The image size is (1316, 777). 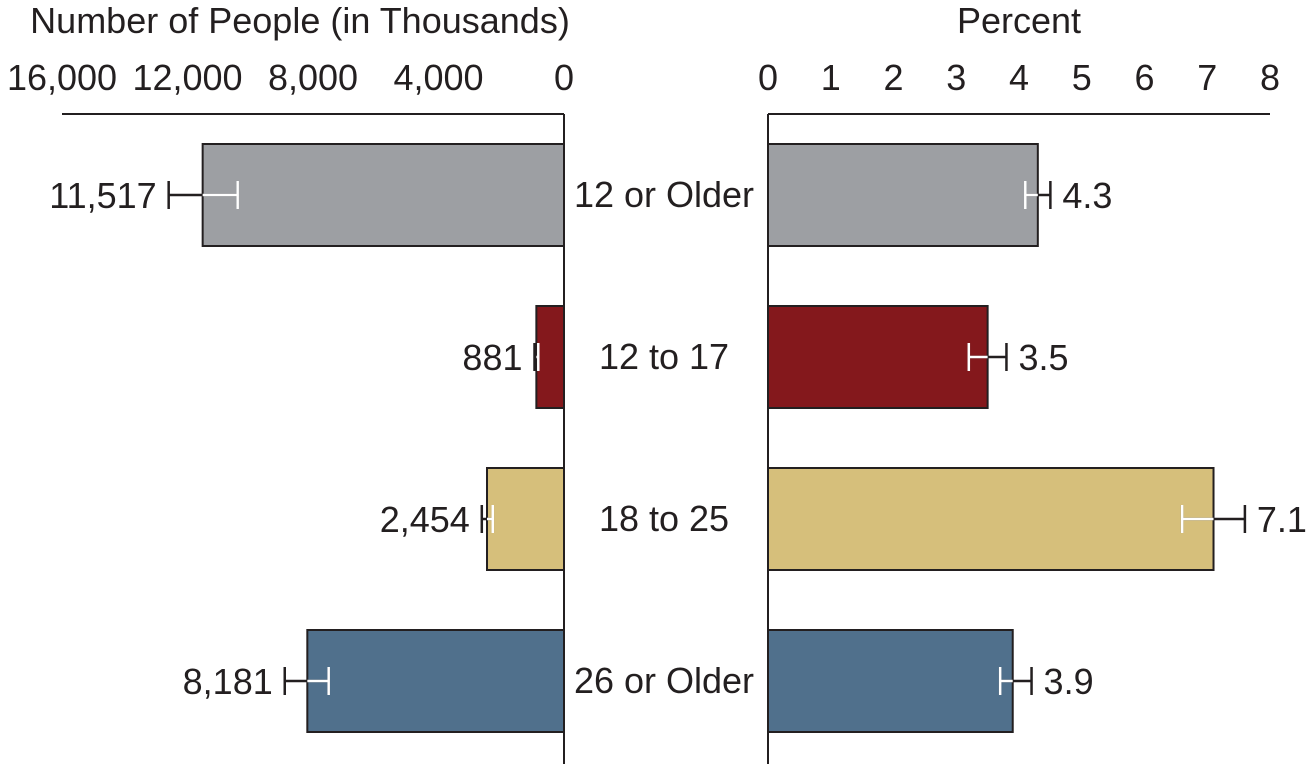 I want to click on right-axis-title: Percent, so click(x=1019, y=20).